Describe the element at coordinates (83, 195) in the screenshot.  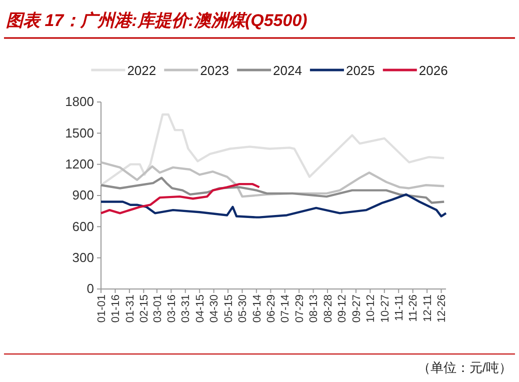
I see `y-tick-label: 900` at that location.